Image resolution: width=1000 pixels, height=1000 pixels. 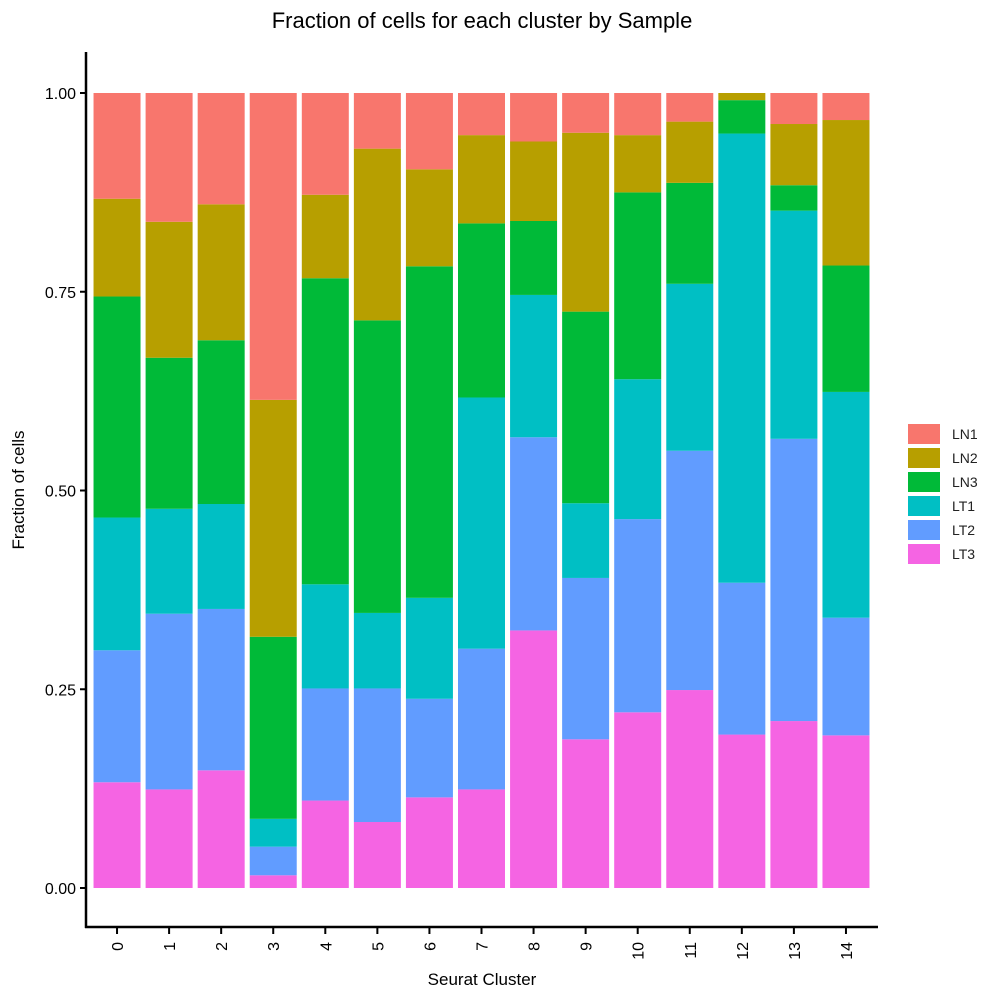 What do you see at coordinates (963, 506) in the screenshot?
I see `legend-label-lt1: LT1` at bounding box center [963, 506].